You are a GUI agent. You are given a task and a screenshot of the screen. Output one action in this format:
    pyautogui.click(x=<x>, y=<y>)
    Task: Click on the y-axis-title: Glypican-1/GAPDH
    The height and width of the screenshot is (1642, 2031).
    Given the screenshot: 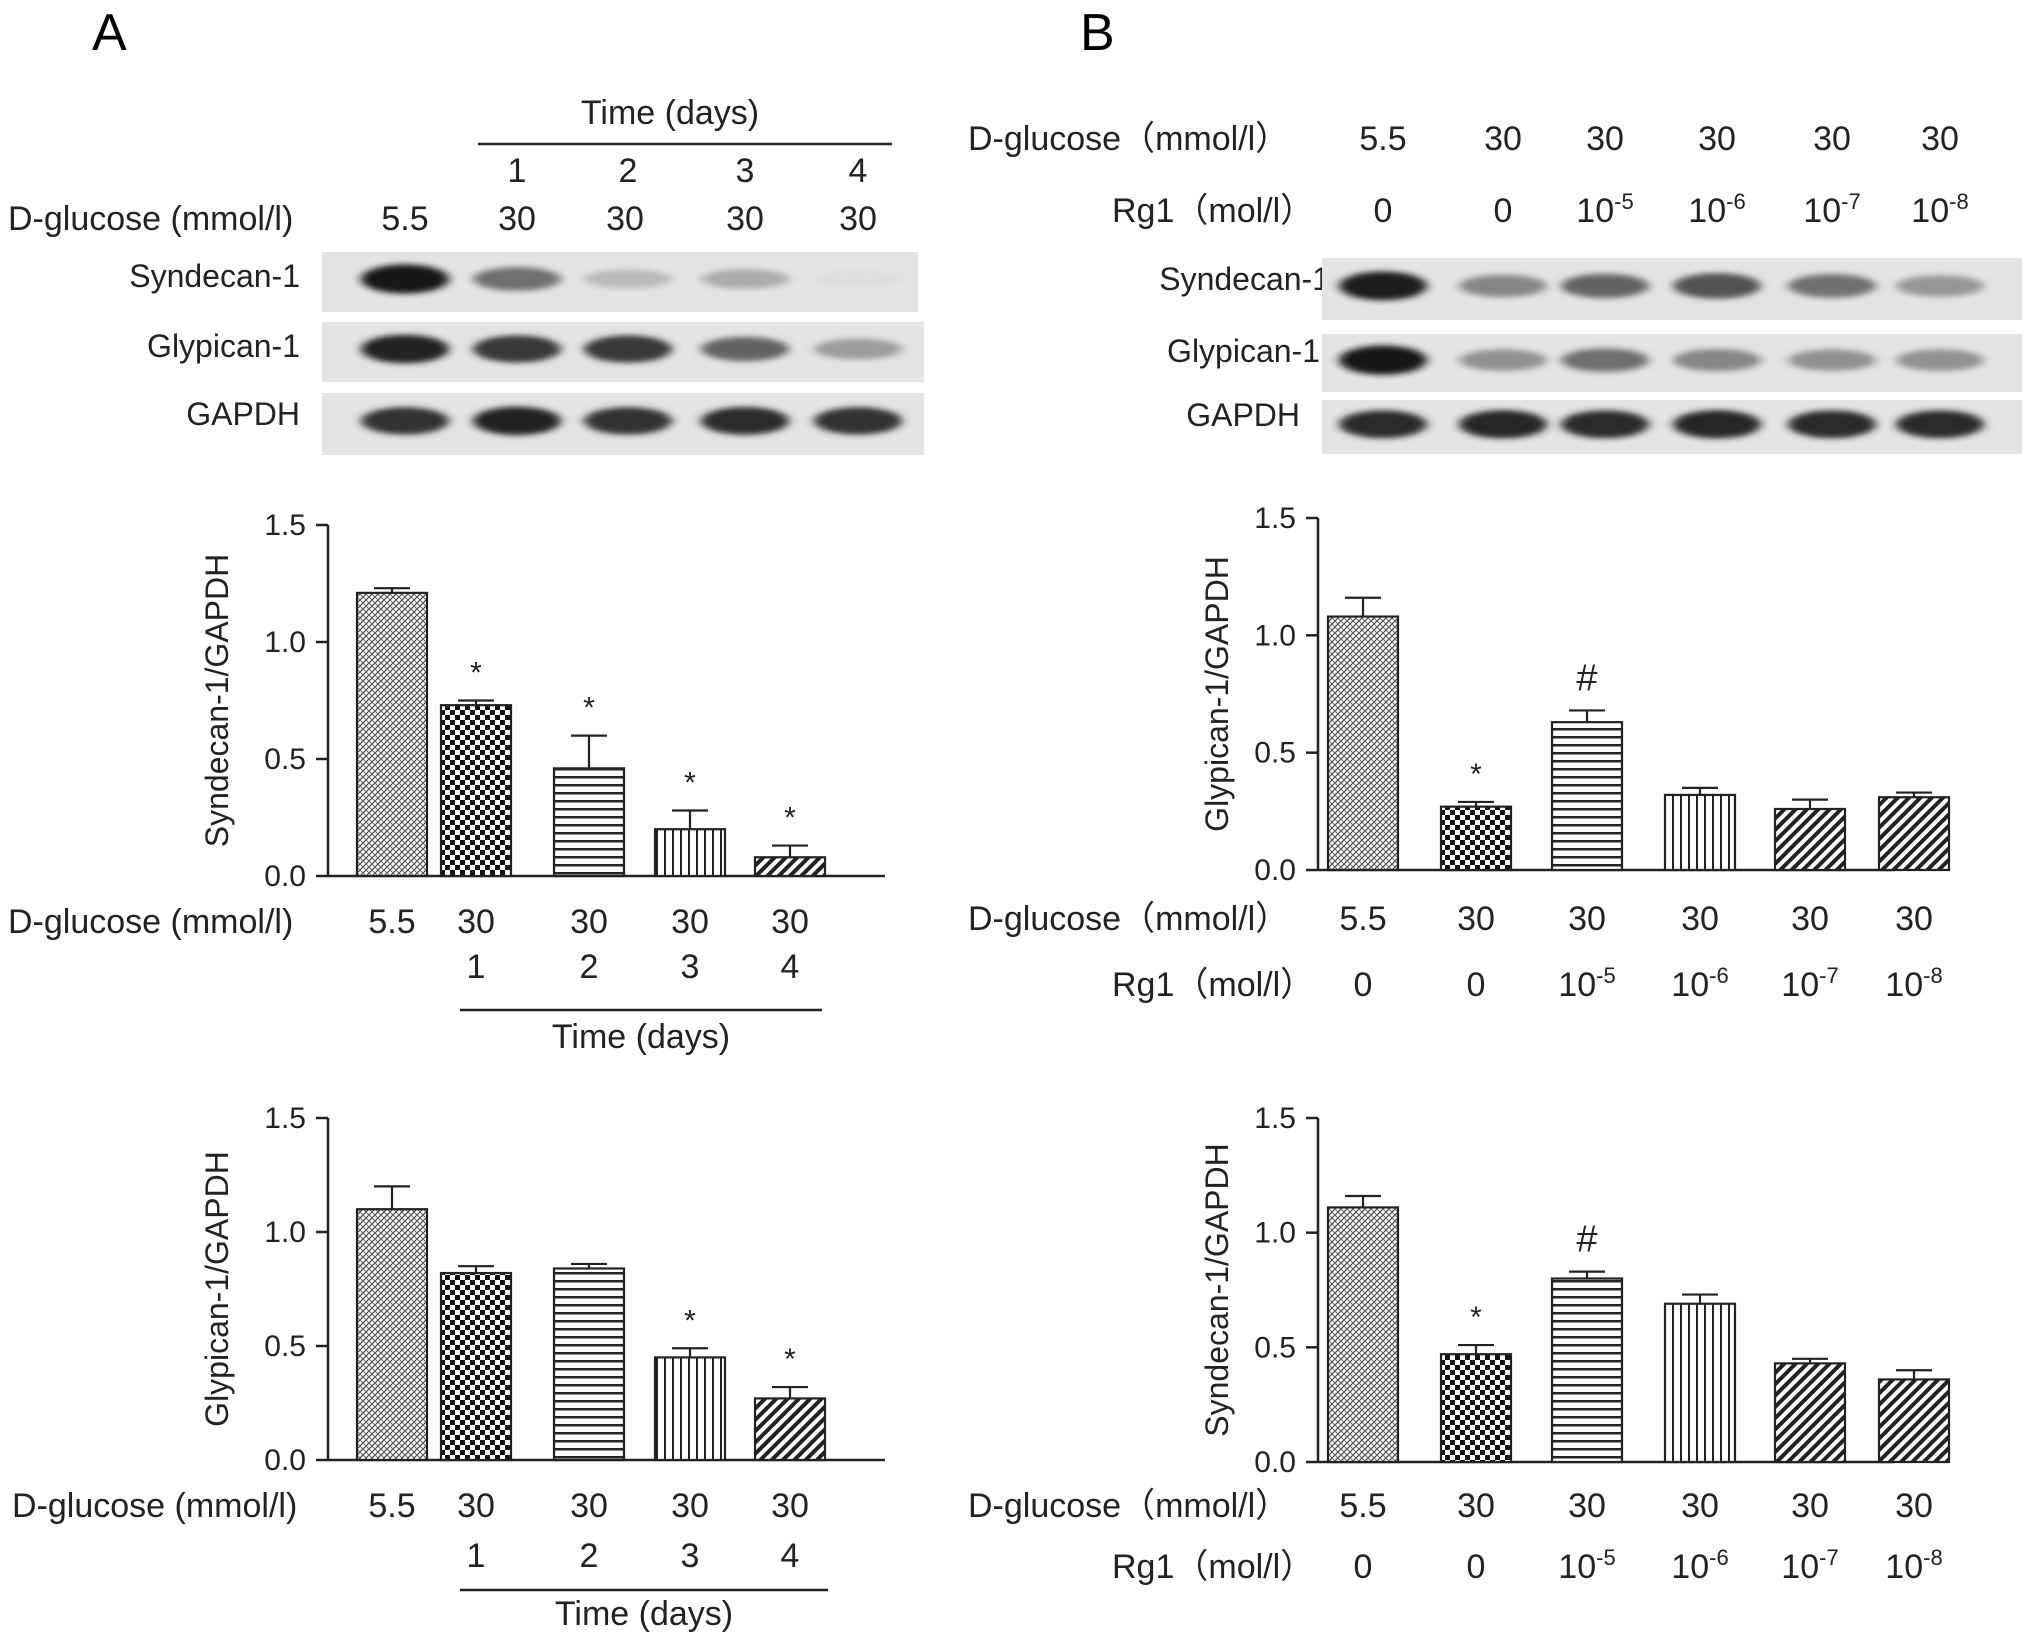 What is the action you would take?
    pyautogui.click(x=1217, y=694)
    